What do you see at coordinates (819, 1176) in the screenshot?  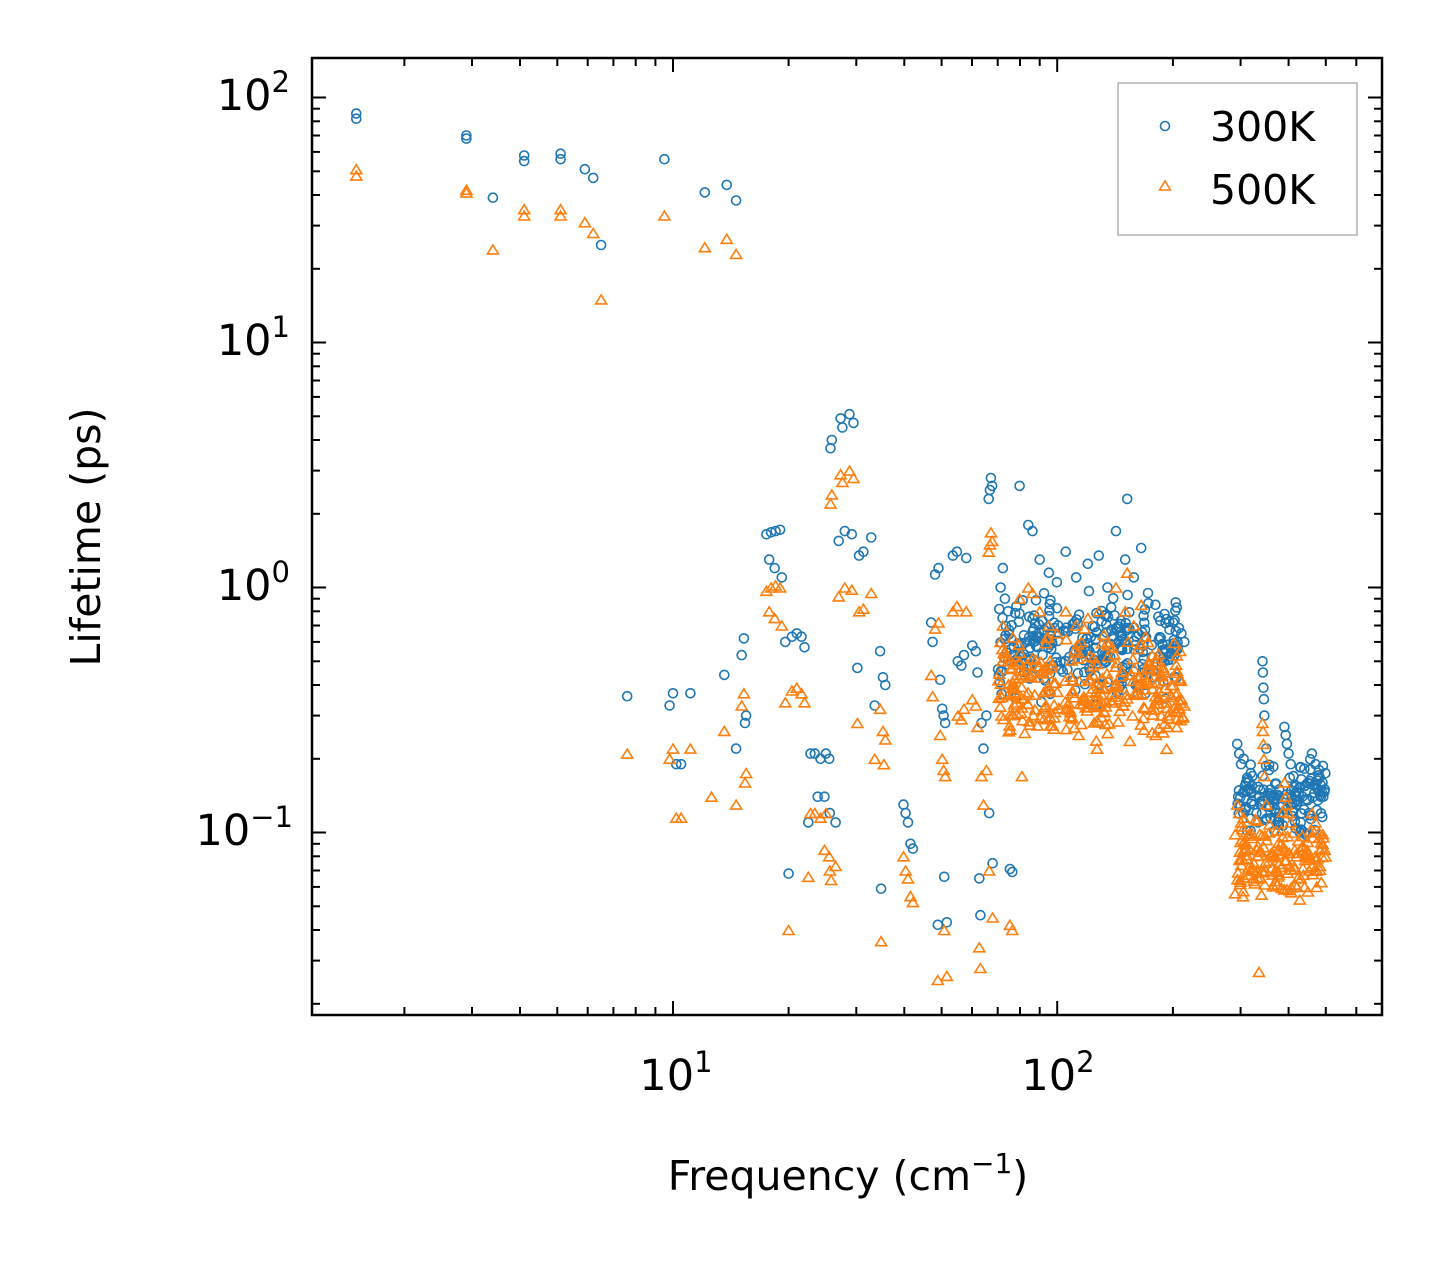 I see `x-axis-label-text: Frequency (cm` at bounding box center [819, 1176].